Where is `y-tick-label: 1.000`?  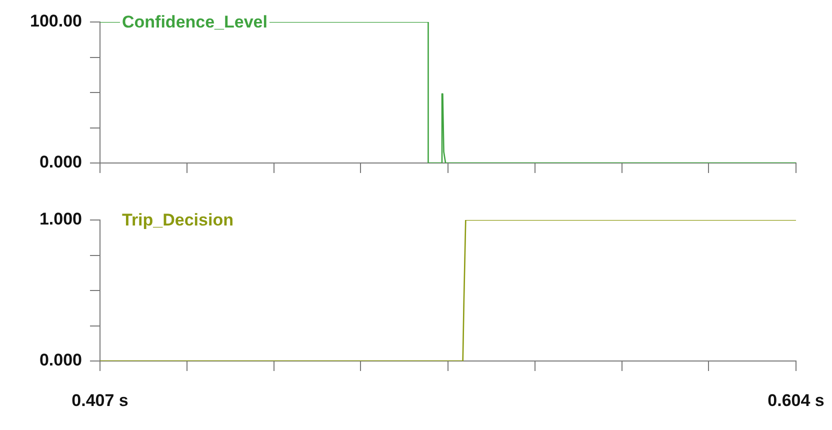 y-tick-label: 1.000 is located at coordinates (60, 219).